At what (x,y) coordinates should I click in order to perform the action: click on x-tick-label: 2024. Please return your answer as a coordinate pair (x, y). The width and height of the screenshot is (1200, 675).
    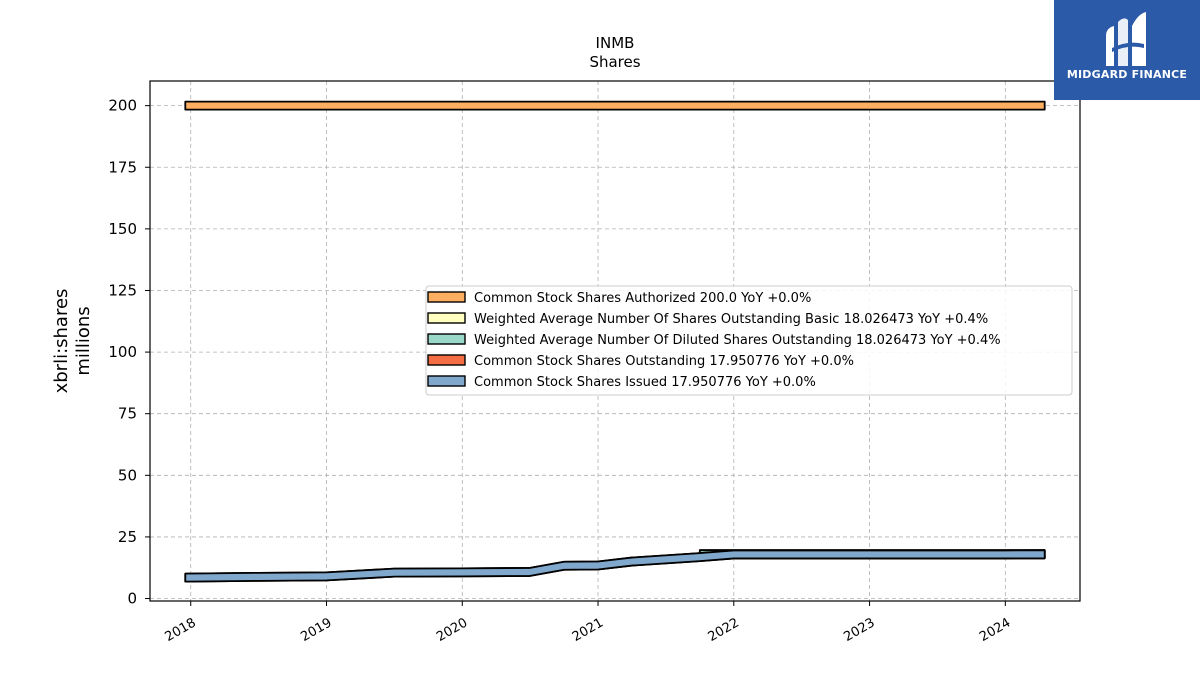
    Looking at the image, I should click on (995, 630).